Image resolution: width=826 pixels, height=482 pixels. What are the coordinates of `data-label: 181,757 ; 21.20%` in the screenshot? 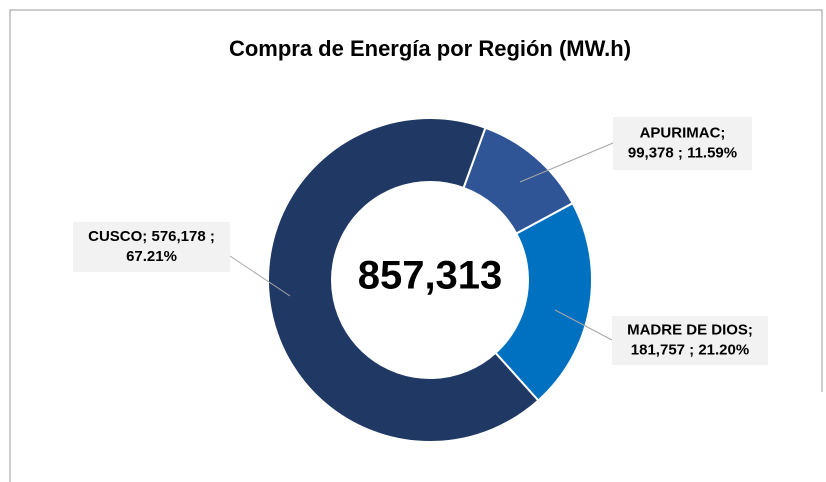 It's located at (690, 349).